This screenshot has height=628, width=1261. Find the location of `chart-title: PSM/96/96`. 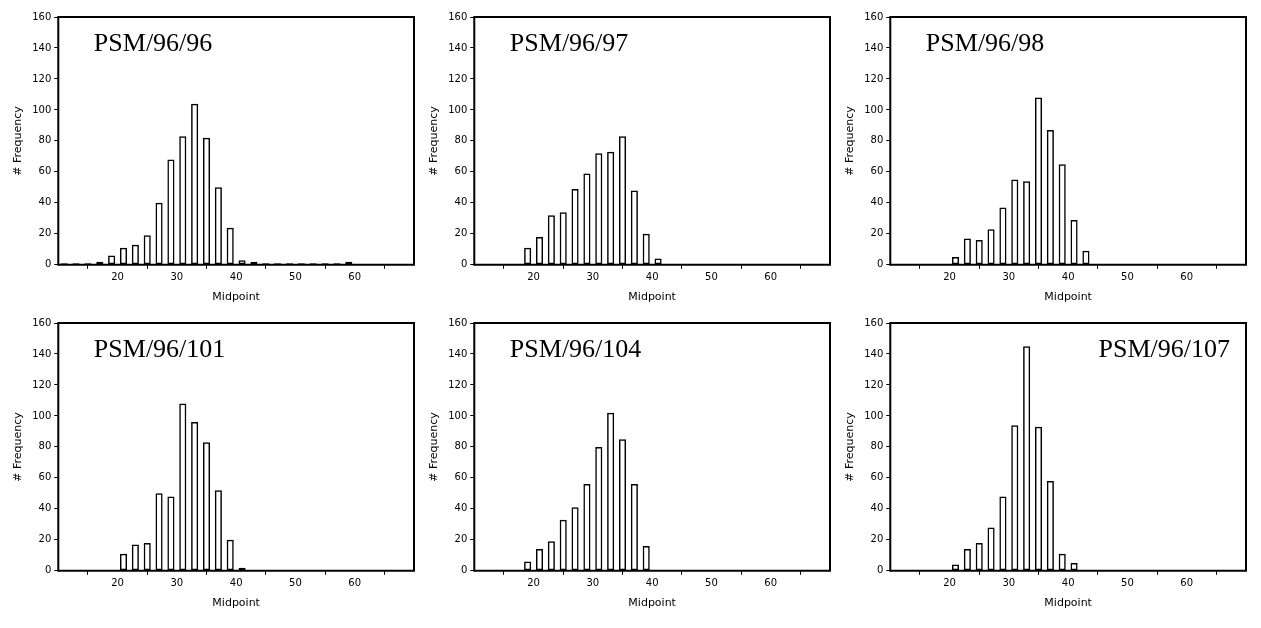

chart-title: PSM/96/96 is located at coordinates (153, 42).